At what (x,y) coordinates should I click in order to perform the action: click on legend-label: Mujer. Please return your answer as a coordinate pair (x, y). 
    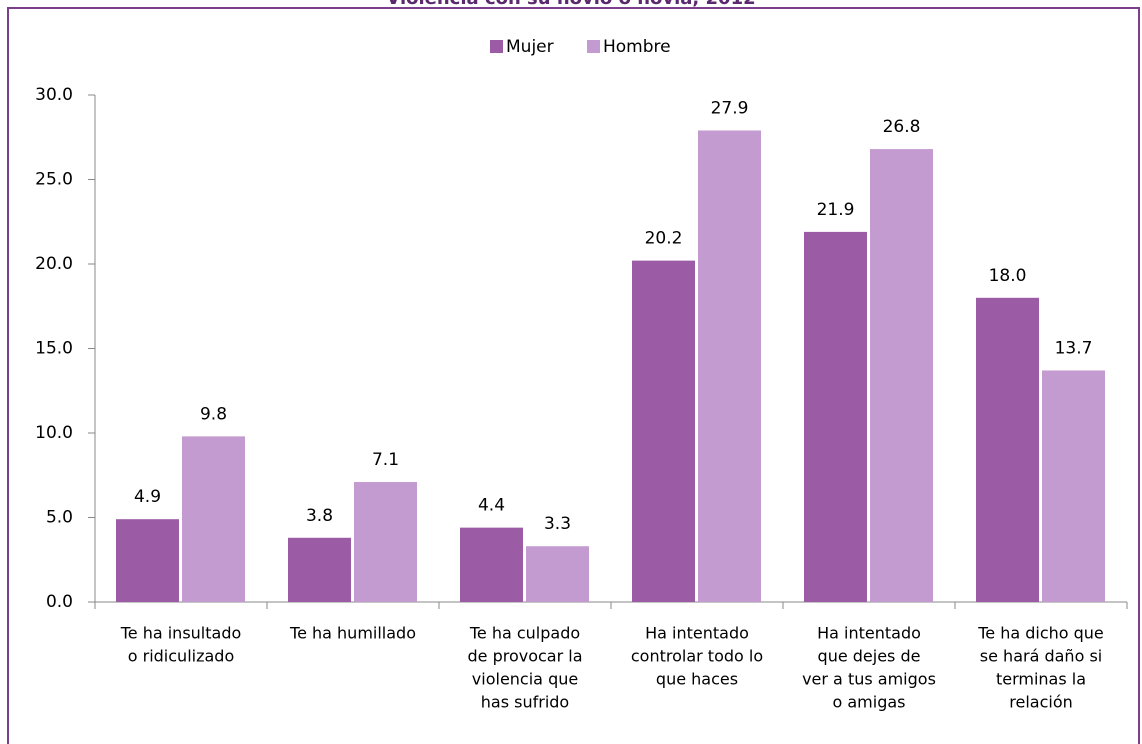
    Looking at the image, I should click on (530, 47).